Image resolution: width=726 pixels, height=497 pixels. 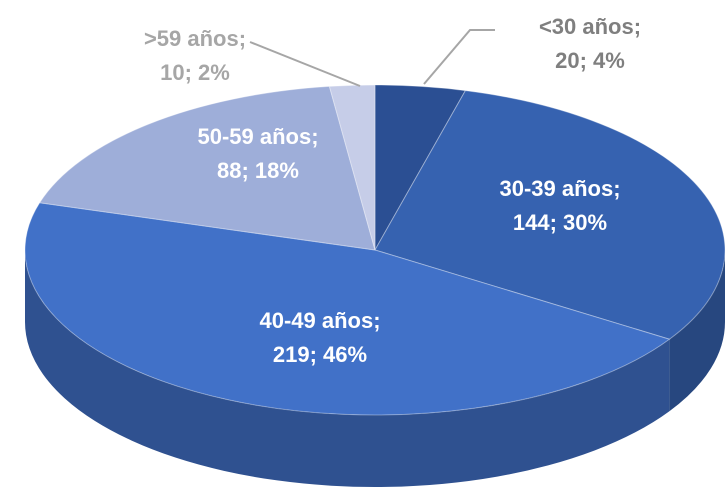 What do you see at coordinates (195, 38) in the screenshot?
I see `data-label-category: >59 años;` at bounding box center [195, 38].